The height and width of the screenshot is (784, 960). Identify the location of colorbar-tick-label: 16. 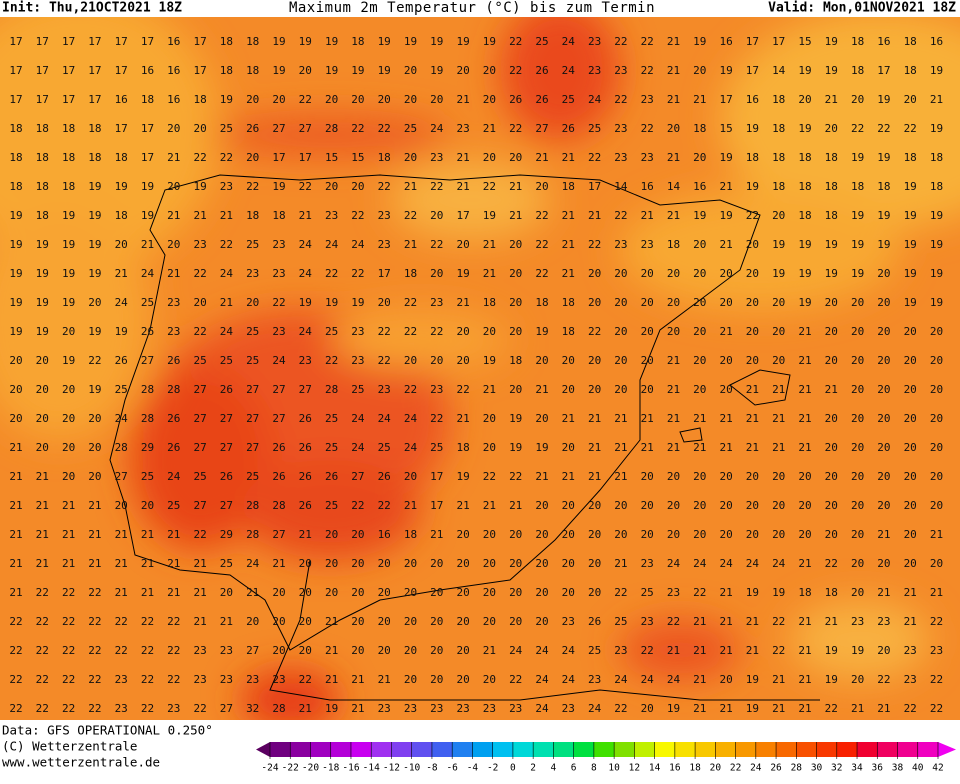
(675, 768).